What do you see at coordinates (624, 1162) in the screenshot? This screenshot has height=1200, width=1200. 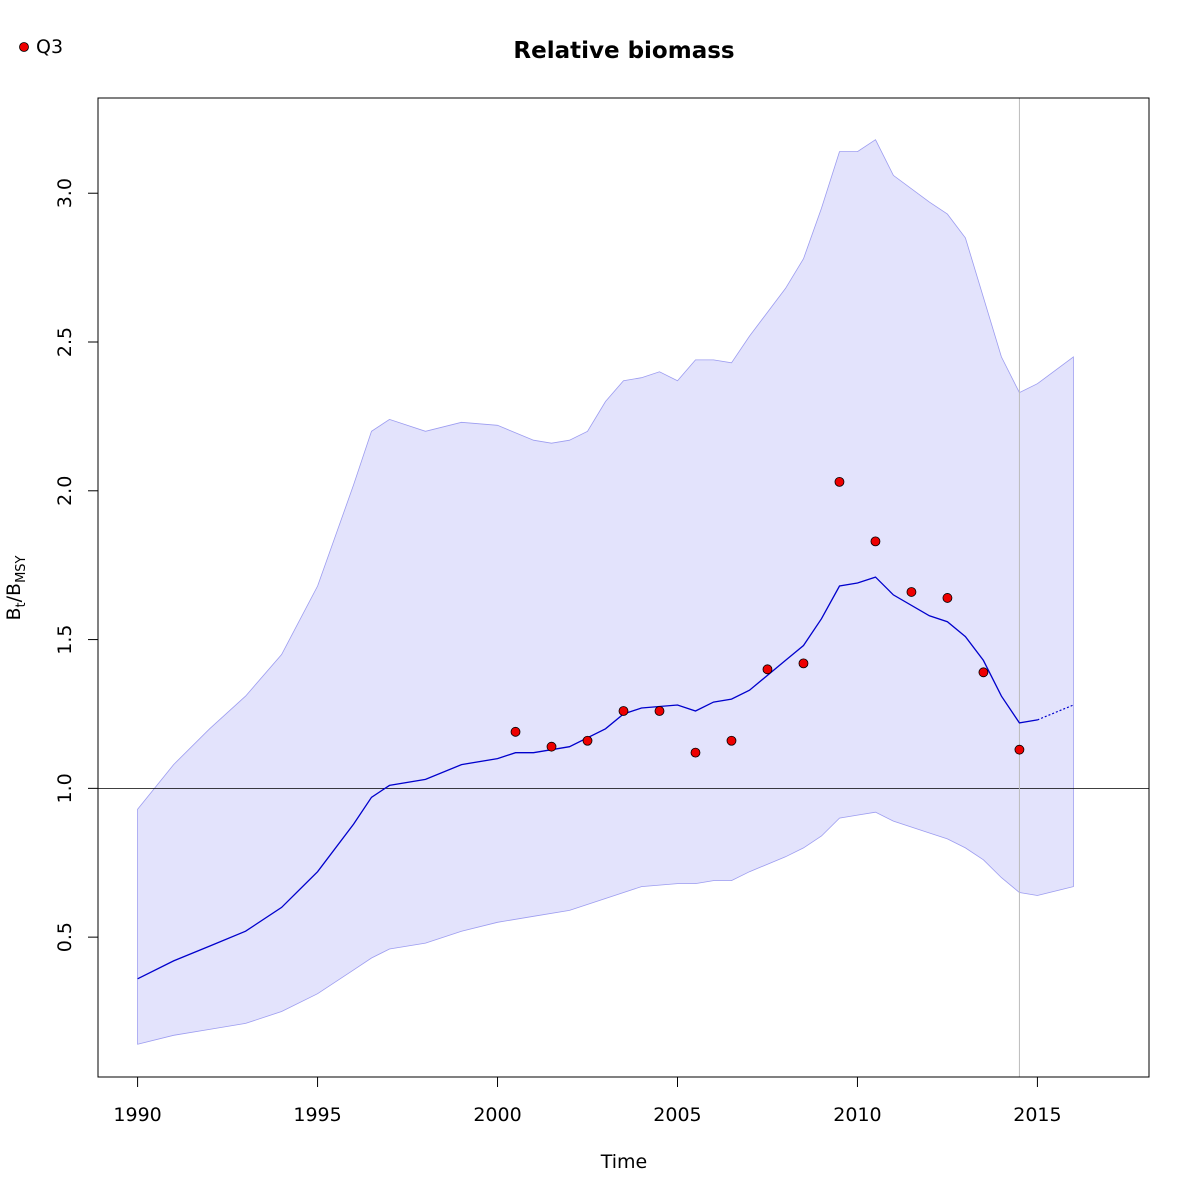 I see `x-axis-label: Time` at bounding box center [624, 1162].